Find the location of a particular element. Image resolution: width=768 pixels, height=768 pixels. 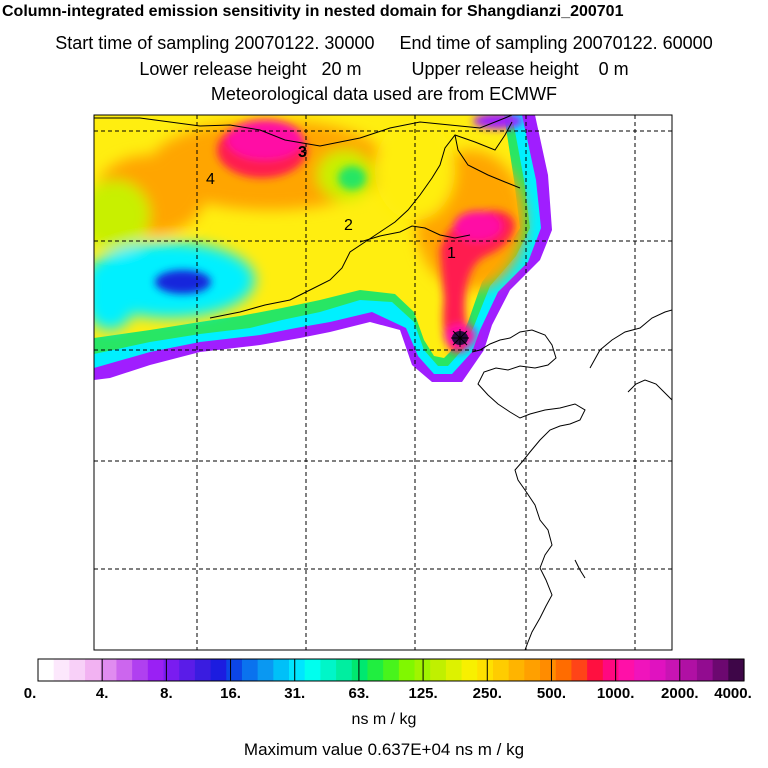

region-label-2: 2 is located at coordinates (348, 225).